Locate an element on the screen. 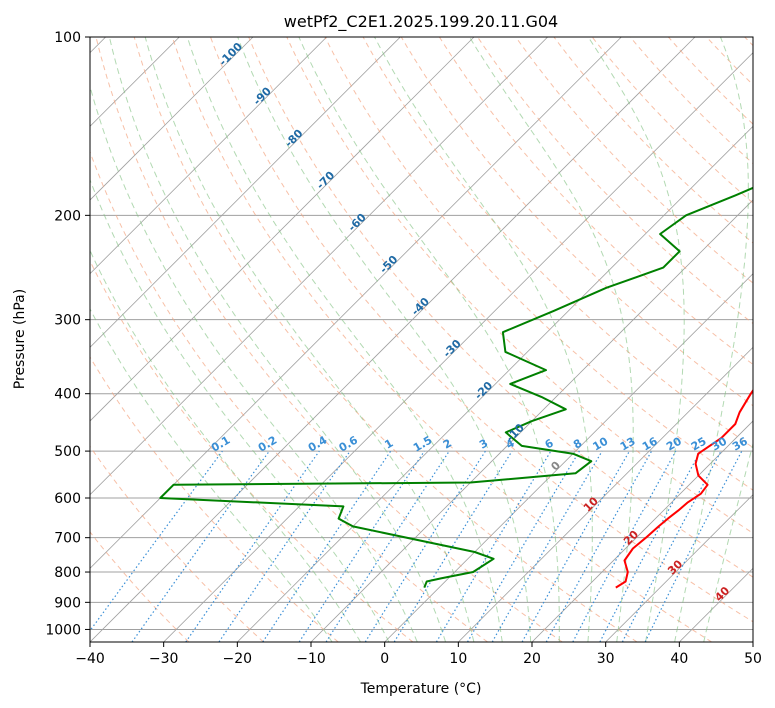 This screenshot has width=775, height=708. isotherm-value-label: -60 is located at coordinates (357, 222).